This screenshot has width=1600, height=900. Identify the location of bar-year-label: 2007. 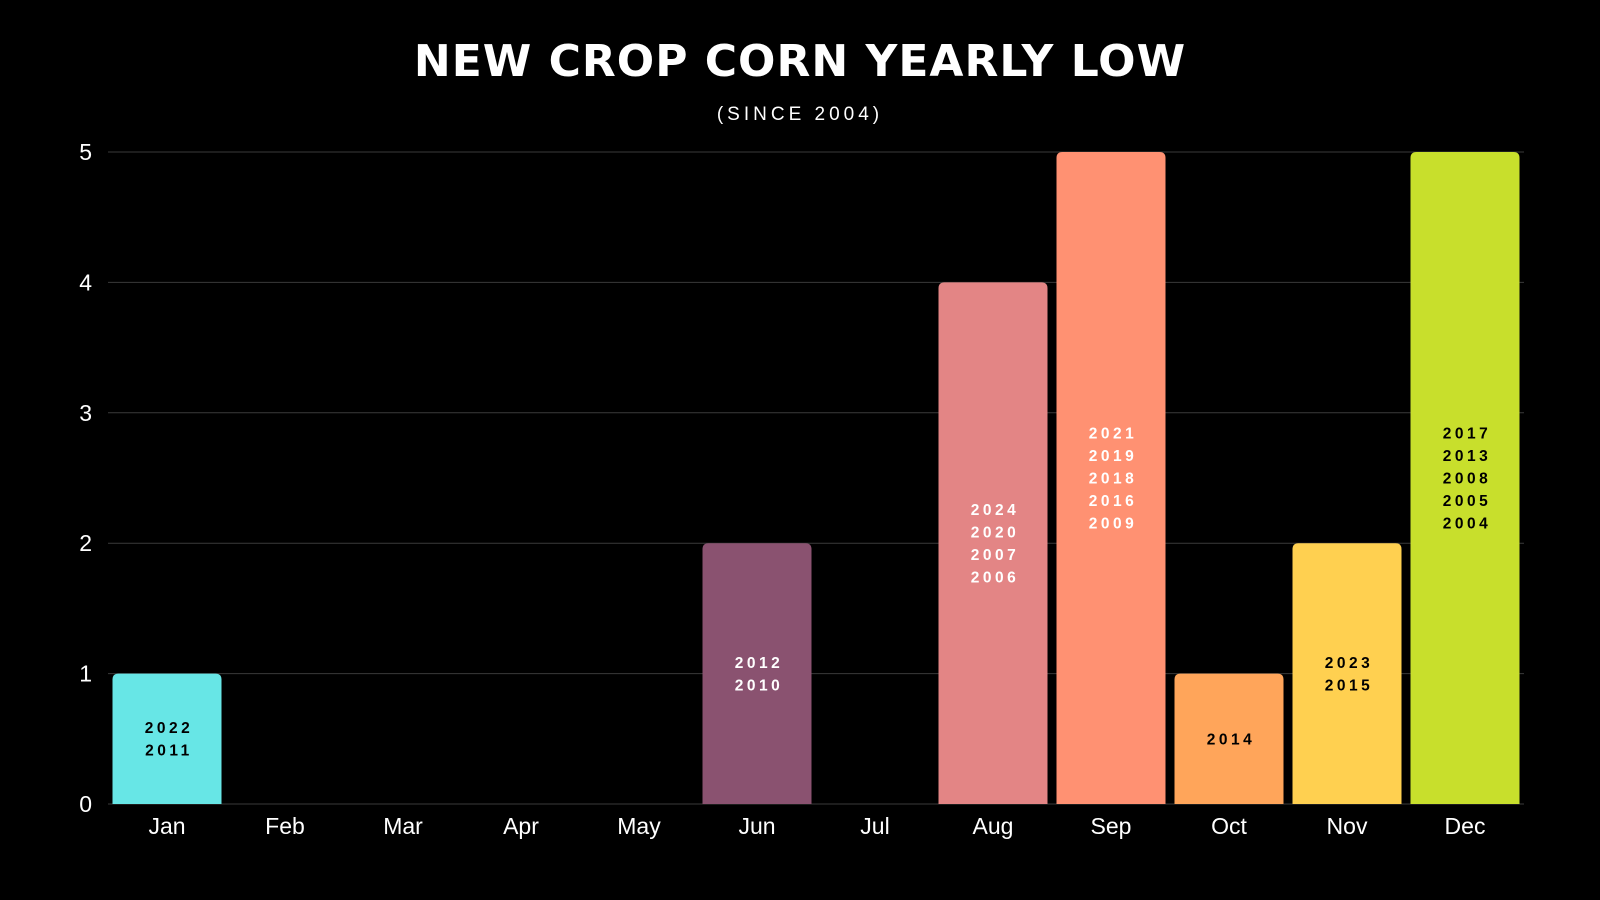
(995, 555).